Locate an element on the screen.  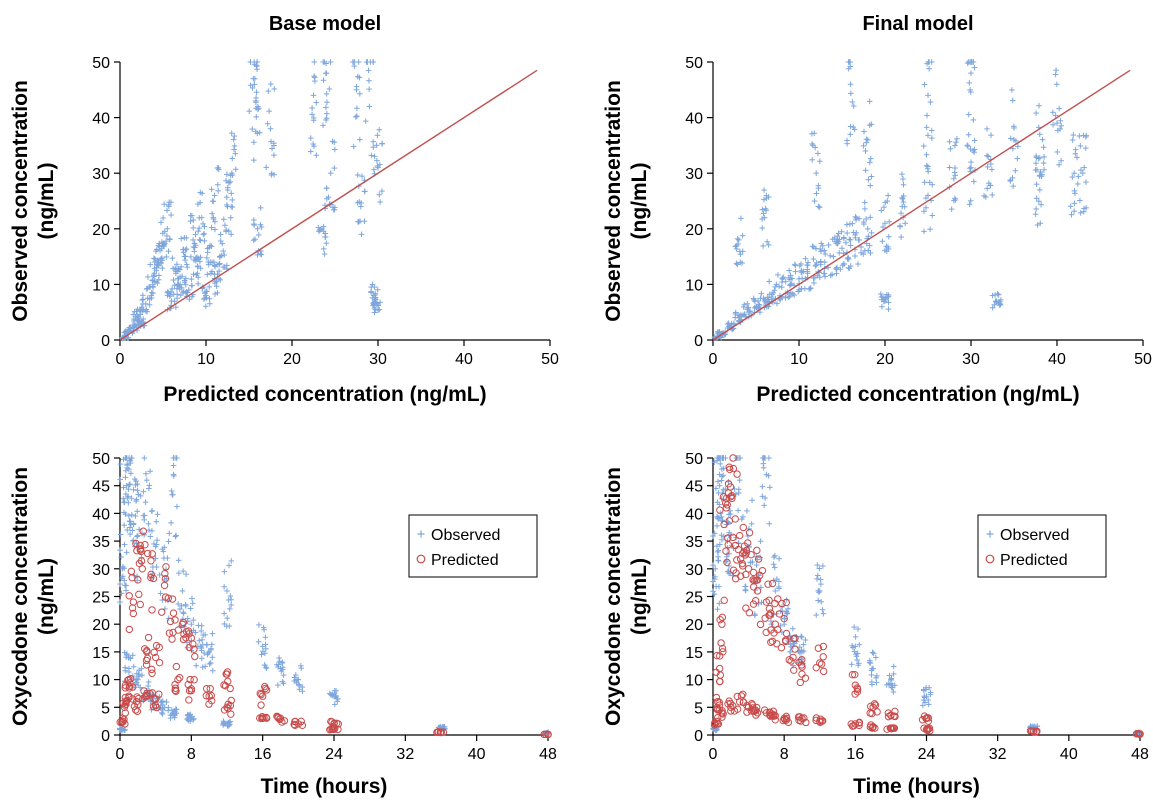
predicted-series is located at coordinates (334, 633).